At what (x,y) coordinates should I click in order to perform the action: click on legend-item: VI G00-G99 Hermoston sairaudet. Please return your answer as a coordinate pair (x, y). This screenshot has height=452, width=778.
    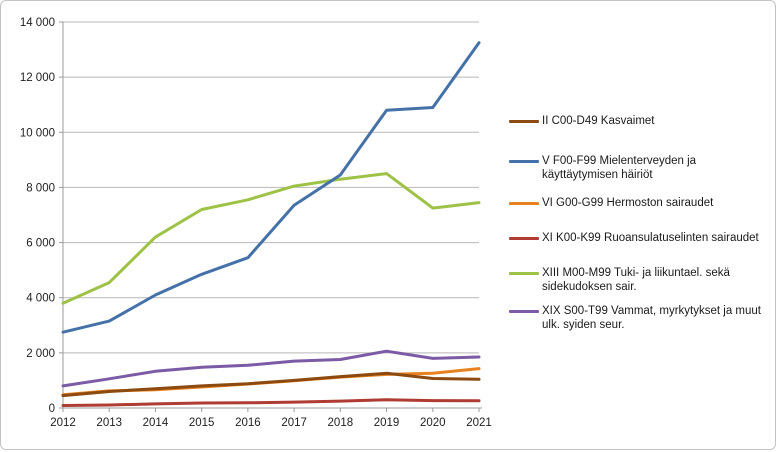
    Looking at the image, I should click on (640, 203).